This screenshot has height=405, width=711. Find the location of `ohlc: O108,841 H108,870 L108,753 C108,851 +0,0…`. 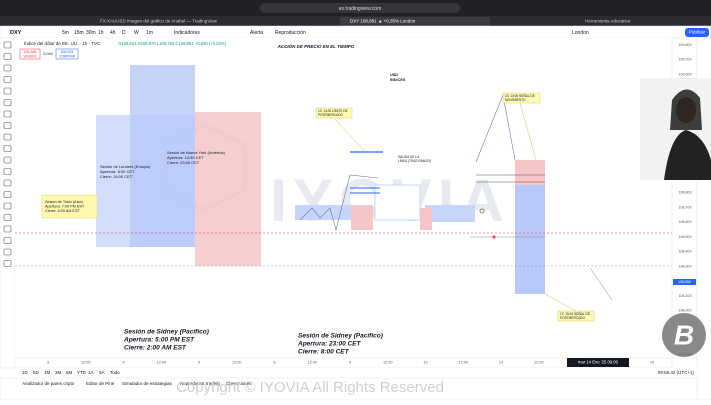

ohlc: O108,841 H108,870 L108,753 C108,851 +0,0… is located at coordinates (172, 43).